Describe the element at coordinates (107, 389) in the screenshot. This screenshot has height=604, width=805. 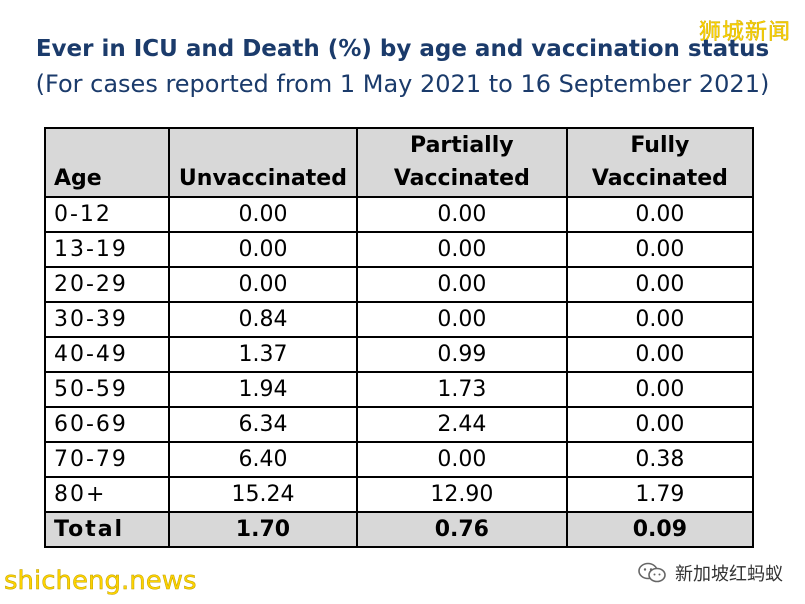
I see `cell-age: 50-59` at that location.